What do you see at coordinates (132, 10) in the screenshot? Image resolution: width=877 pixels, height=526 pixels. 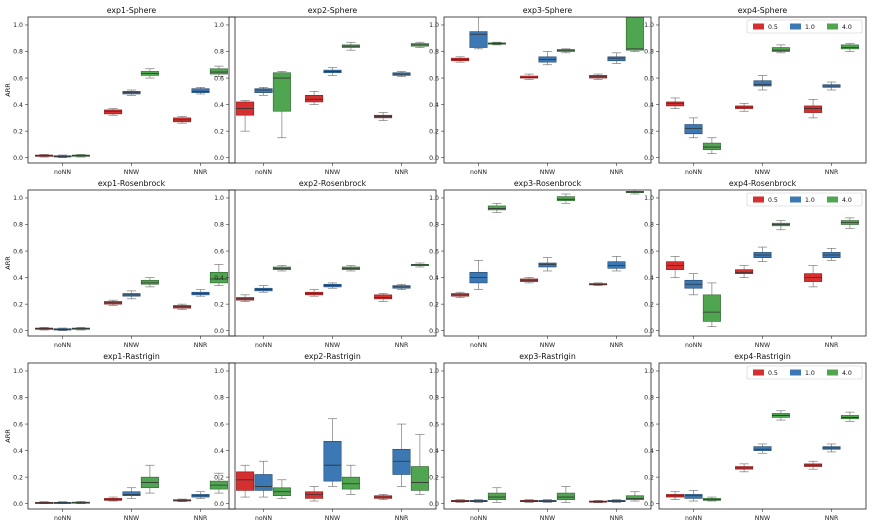 I see `panel-title: exp1-Sphere` at bounding box center [132, 10].